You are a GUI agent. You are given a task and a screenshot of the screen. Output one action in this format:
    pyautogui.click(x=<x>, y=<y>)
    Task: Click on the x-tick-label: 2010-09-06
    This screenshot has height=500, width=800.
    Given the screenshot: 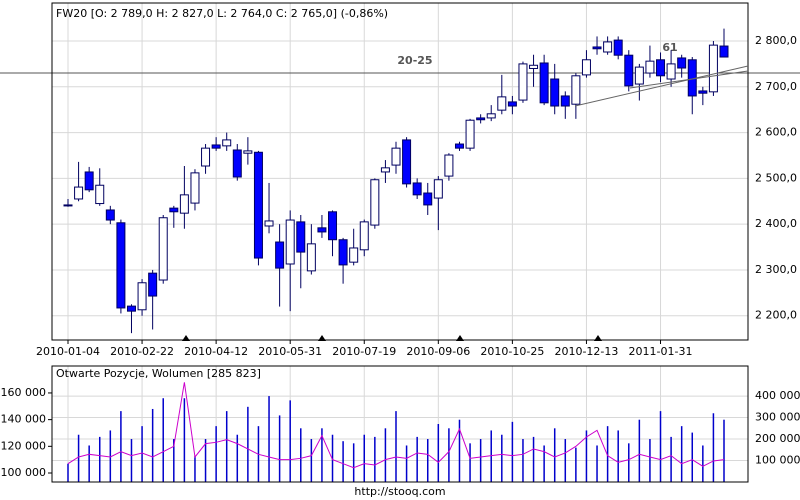 What is the action you would take?
    pyautogui.click(x=438, y=351)
    